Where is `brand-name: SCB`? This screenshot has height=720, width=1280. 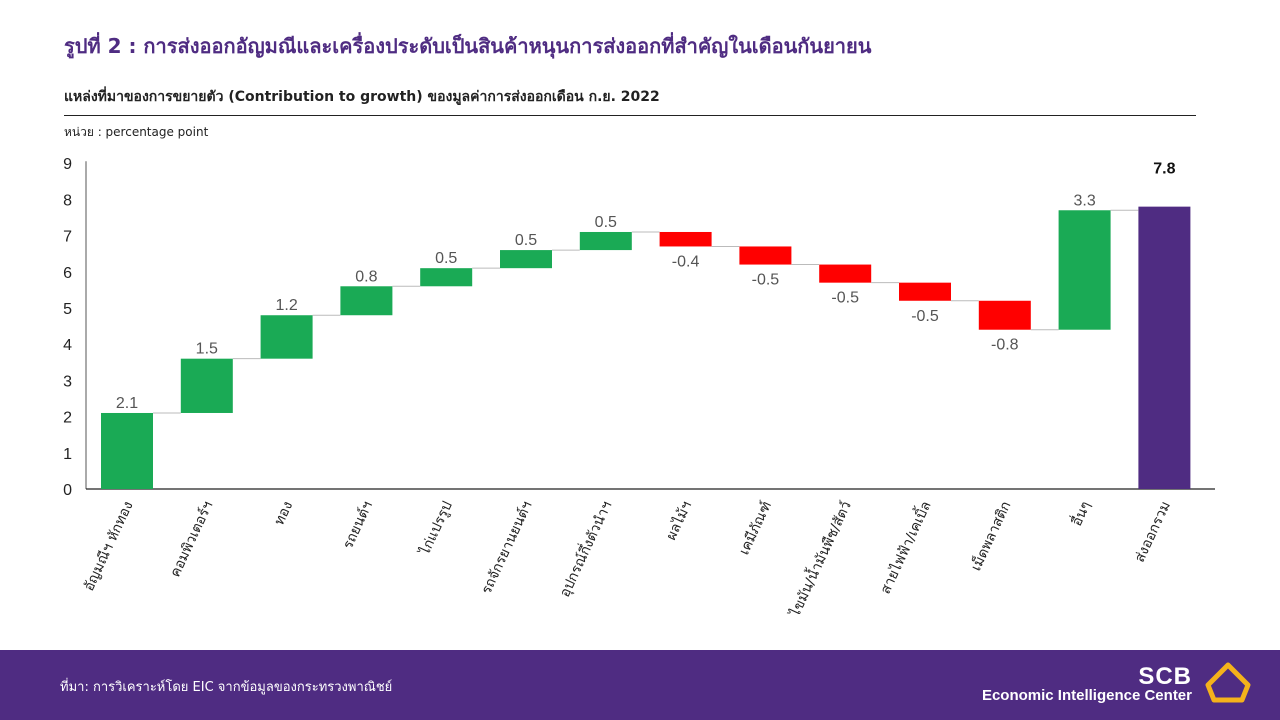
brand-name: SCB is located at coordinates (1165, 676).